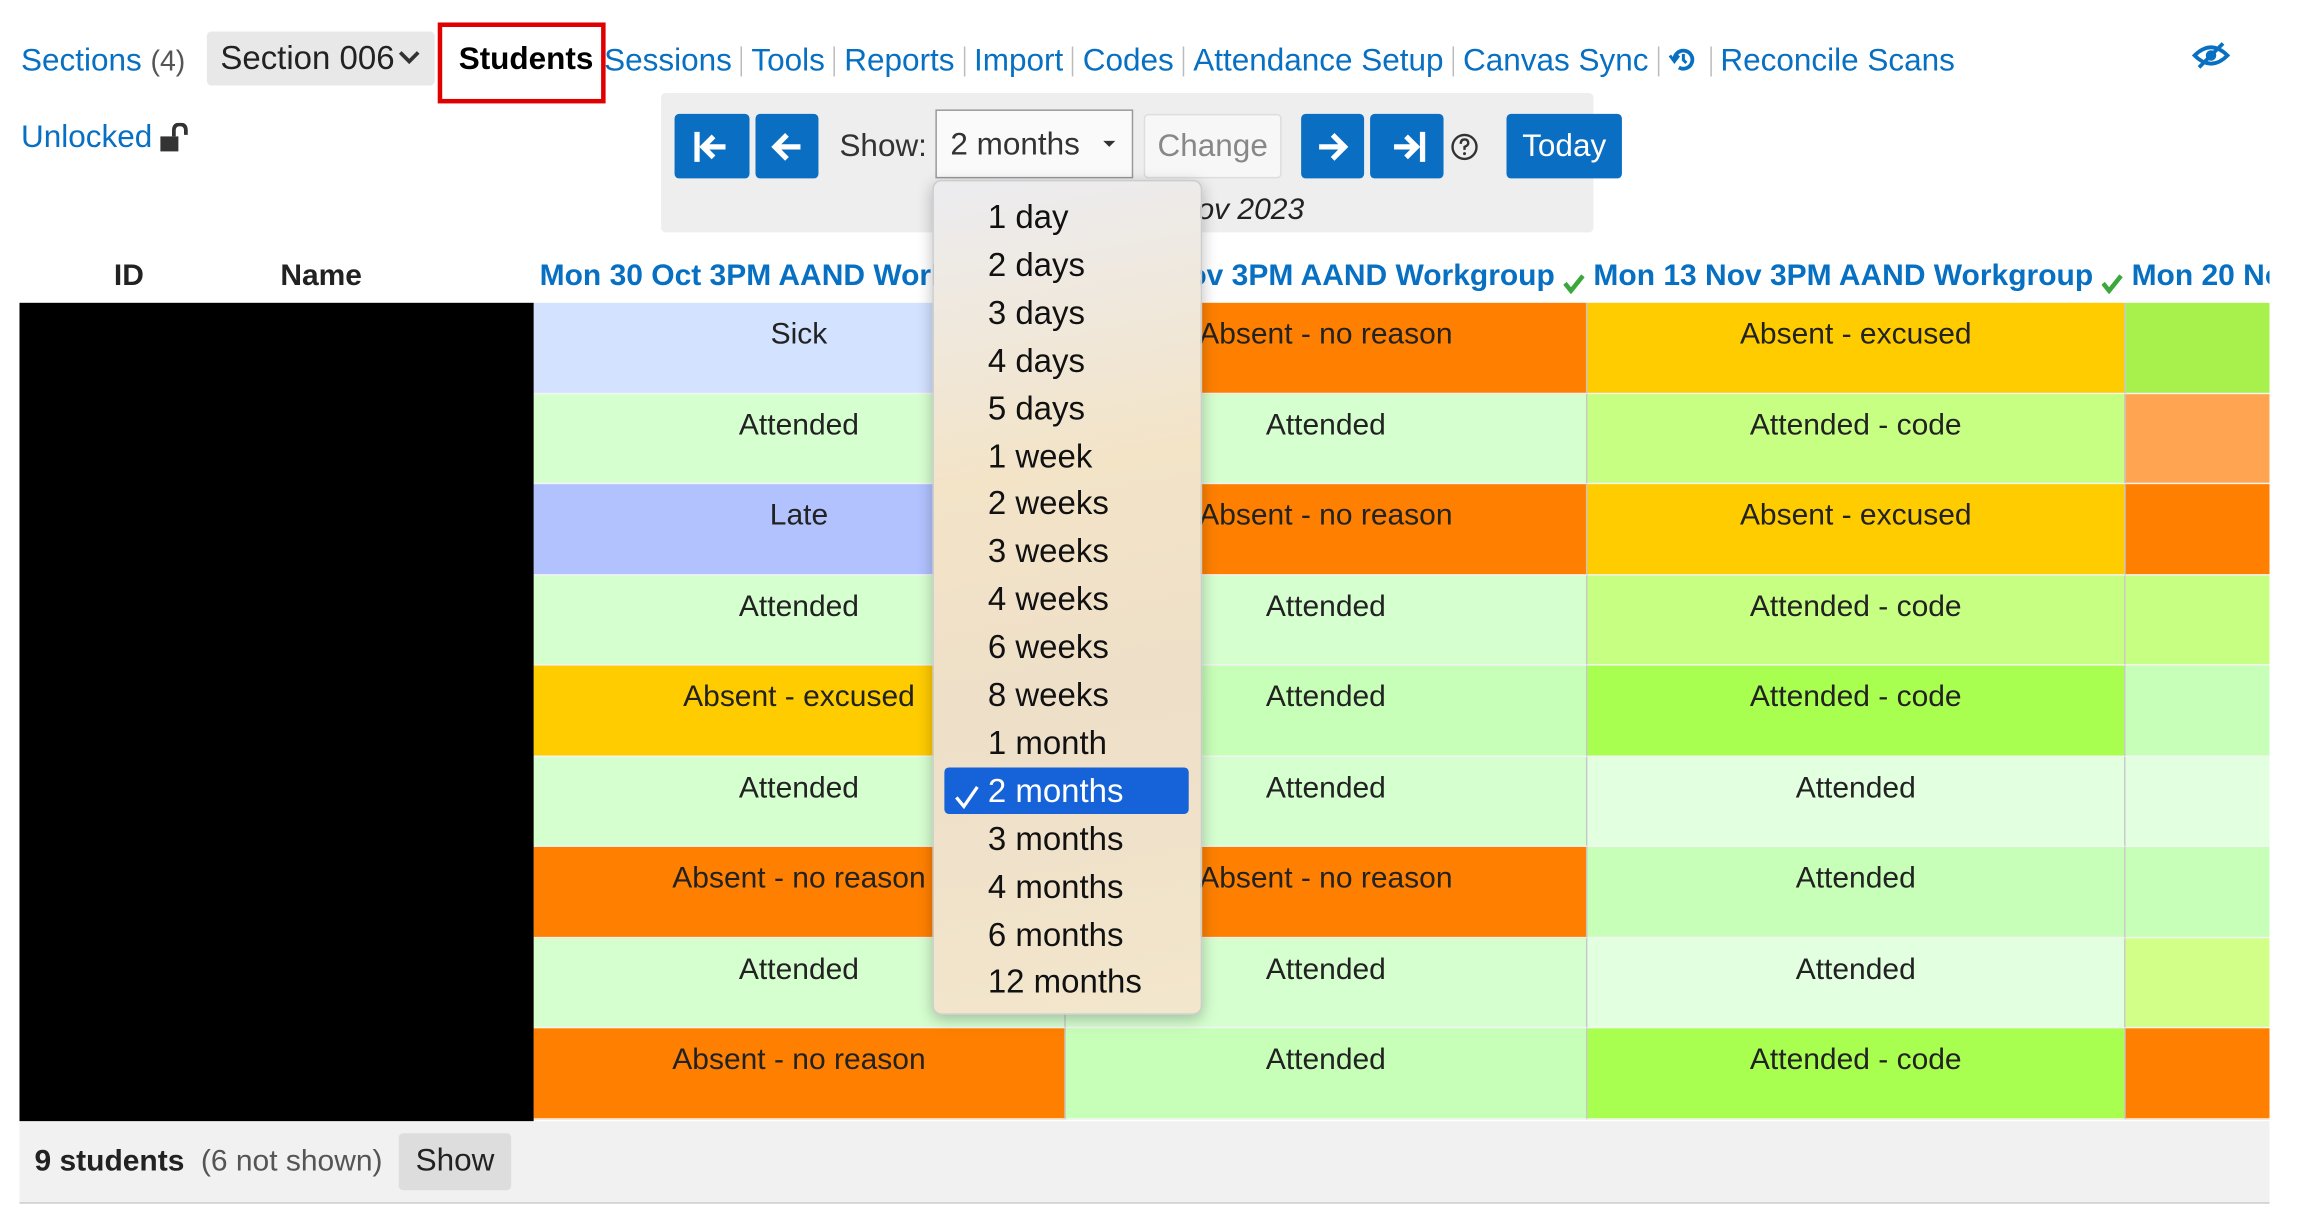 Image resolution: width=2318 pixels, height=1210 pixels. I want to click on nav-link: Attendance Setup, so click(1318, 60).